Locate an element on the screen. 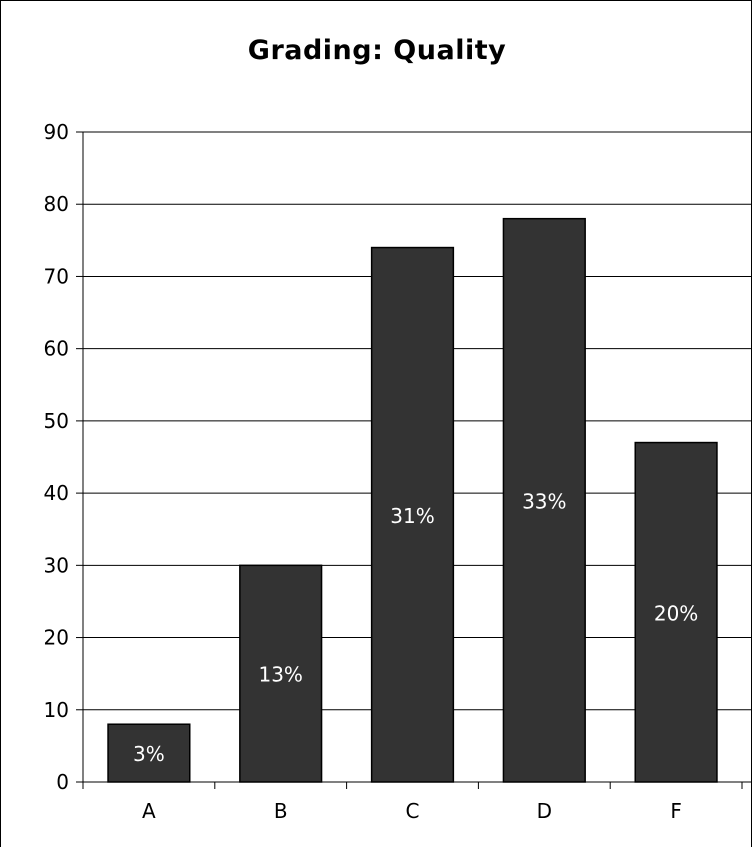 The width and height of the screenshot is (752, 848). data-label: 3% is located at coordinates (149, 754).